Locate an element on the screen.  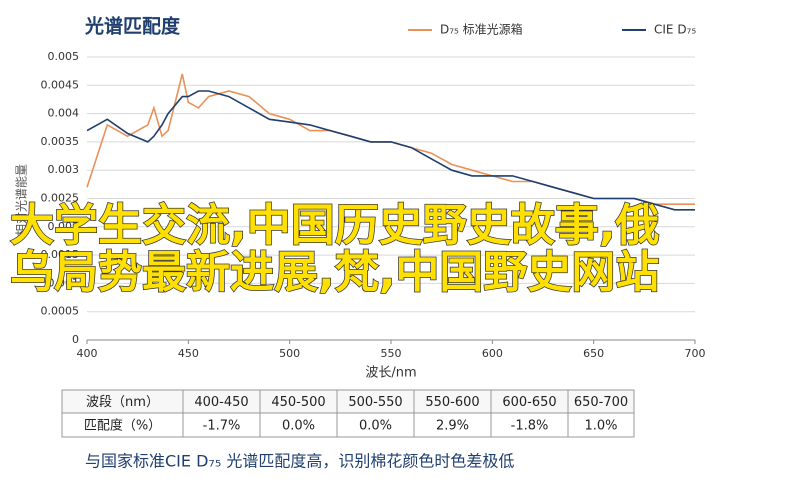
table-text: -1.8% is located at coordinates (530, 426).